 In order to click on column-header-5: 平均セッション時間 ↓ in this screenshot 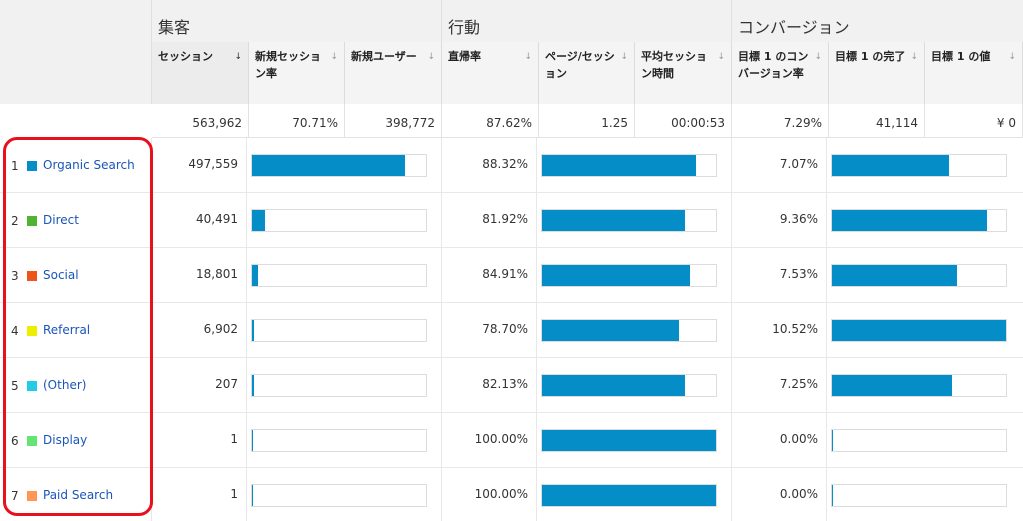, I will do `click(683, 73)`.